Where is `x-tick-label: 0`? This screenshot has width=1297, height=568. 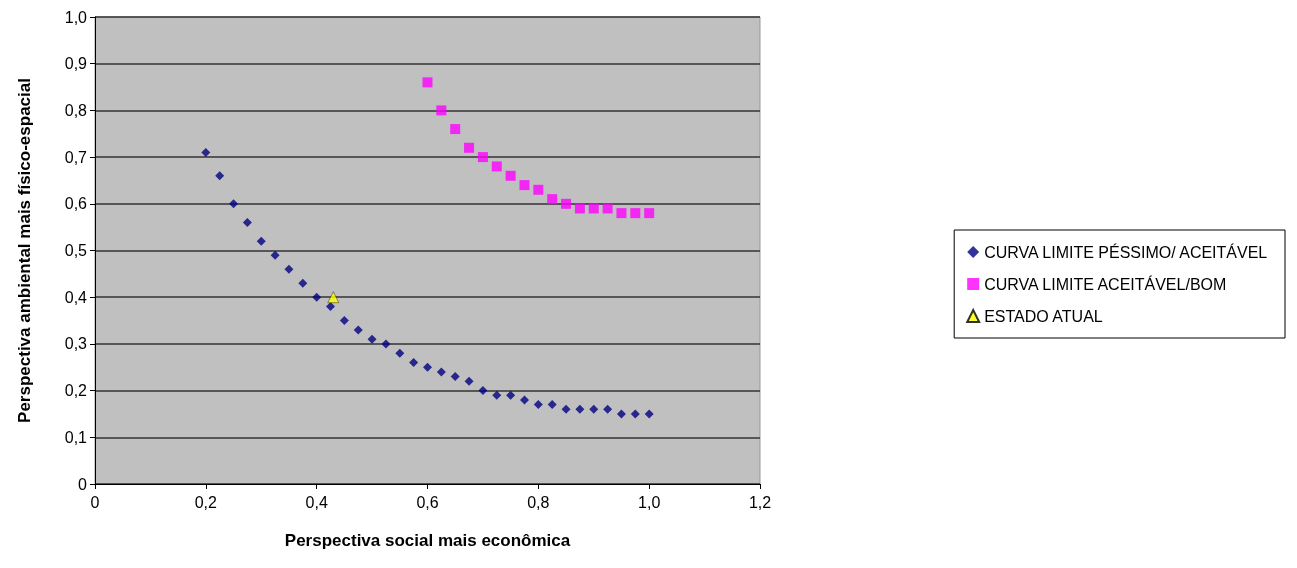 x-tick-label: 0 is located at coordinates (95, 502).